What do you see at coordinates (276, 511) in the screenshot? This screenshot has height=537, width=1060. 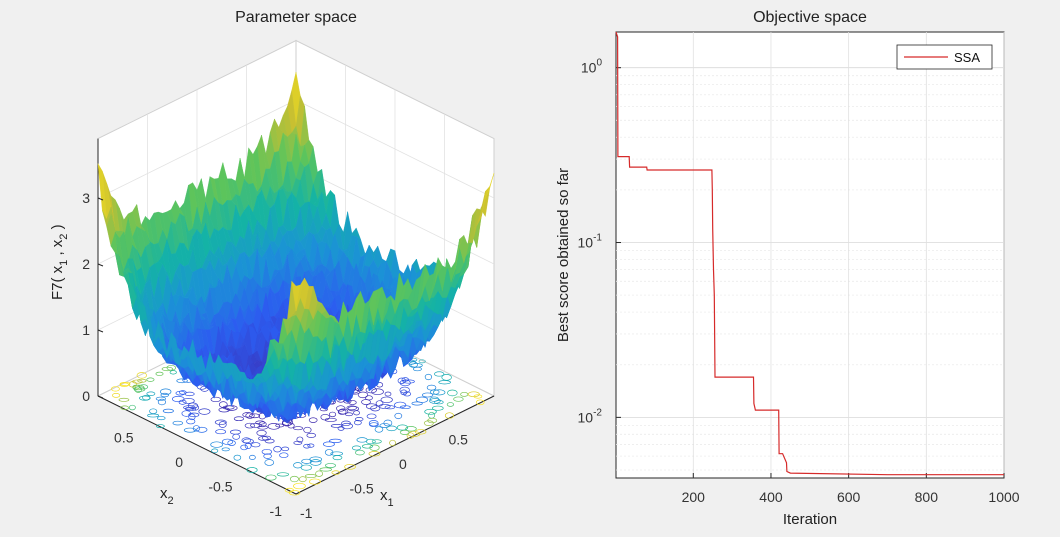 I see `y-tick-label: -1` at bounding box center [276, 511].